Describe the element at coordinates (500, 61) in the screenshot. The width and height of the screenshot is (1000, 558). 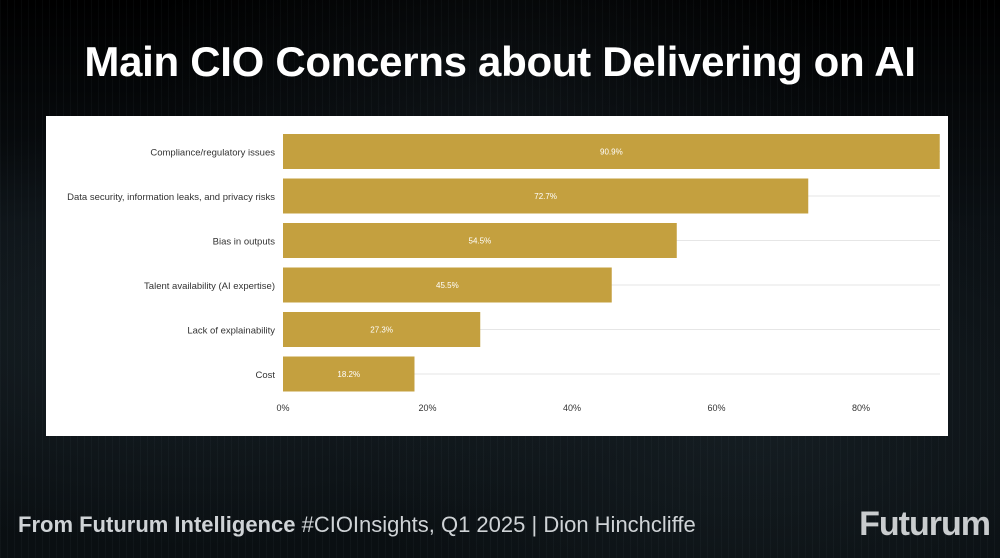
I see `page-title: Main CIO Concerns about Delivering on AI` at that location.